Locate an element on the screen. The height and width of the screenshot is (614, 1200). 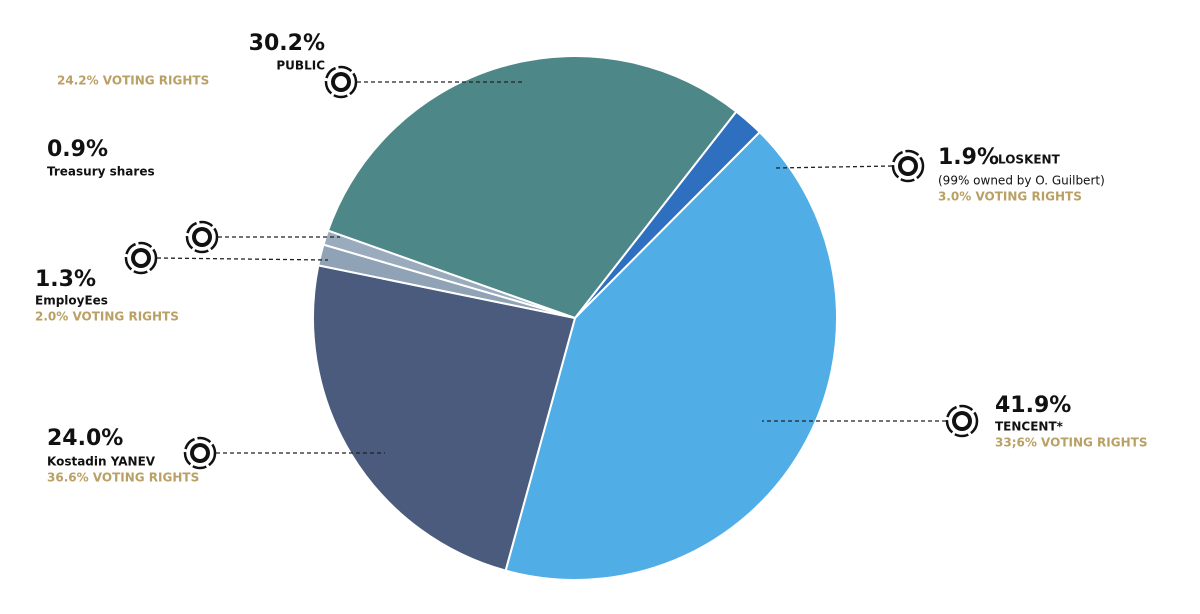
value-label: 30.2% is located at coordinates (287, 43).